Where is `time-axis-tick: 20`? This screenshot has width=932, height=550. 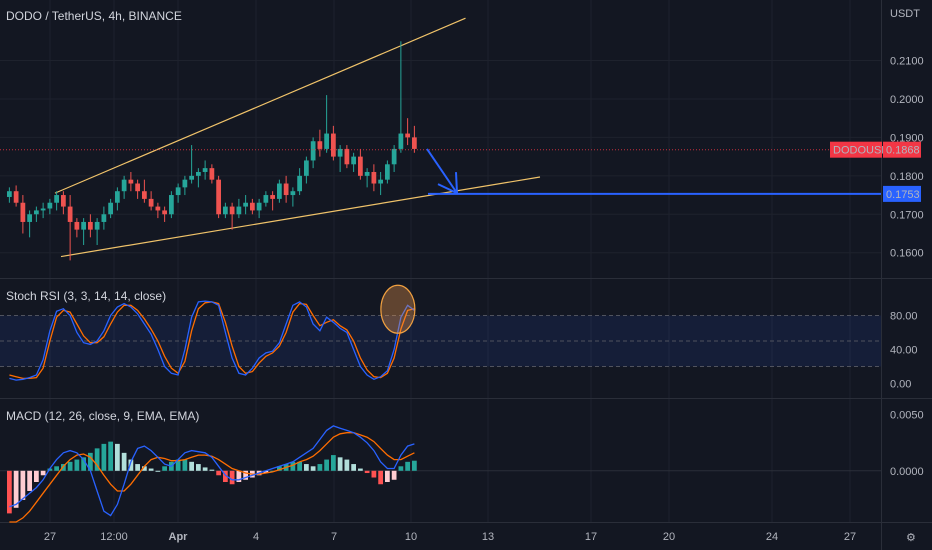
time-axis-tick: 20 is located at coordinates (669, 537).